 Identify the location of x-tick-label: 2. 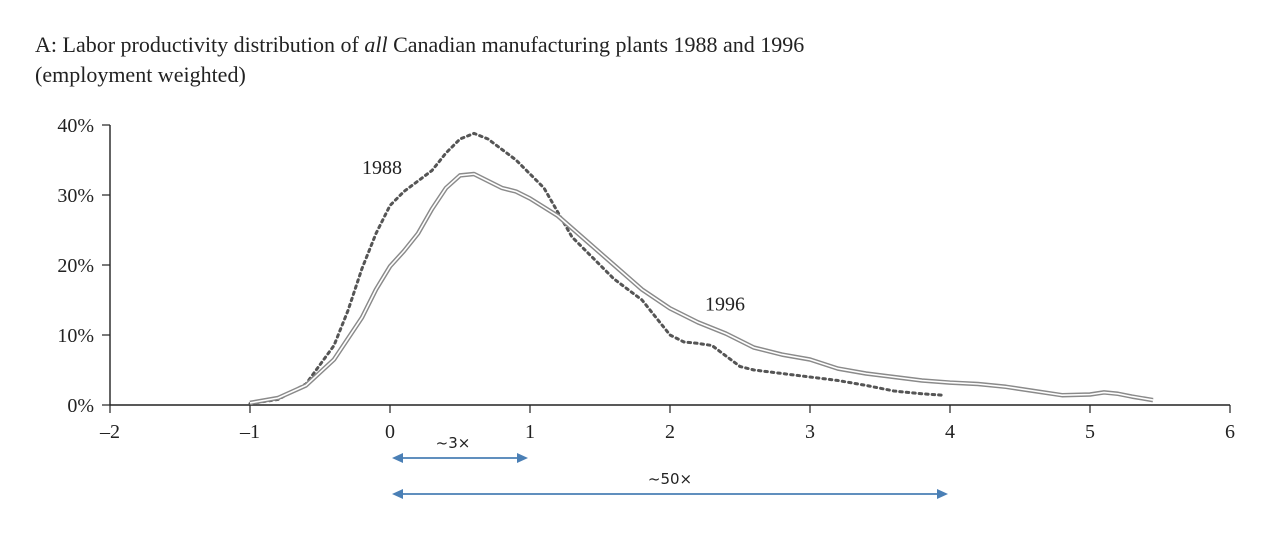
(670, 432).